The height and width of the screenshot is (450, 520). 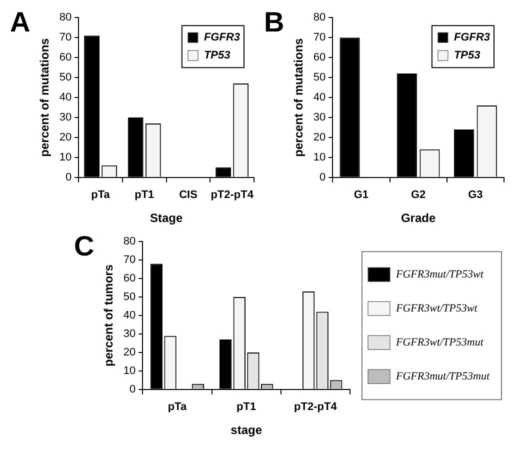 What do you see at coordinates (436, 308) in the screenshot?
I see `legend-label: FGFR3wt/TP53wt` at bounding box center [436, 308].